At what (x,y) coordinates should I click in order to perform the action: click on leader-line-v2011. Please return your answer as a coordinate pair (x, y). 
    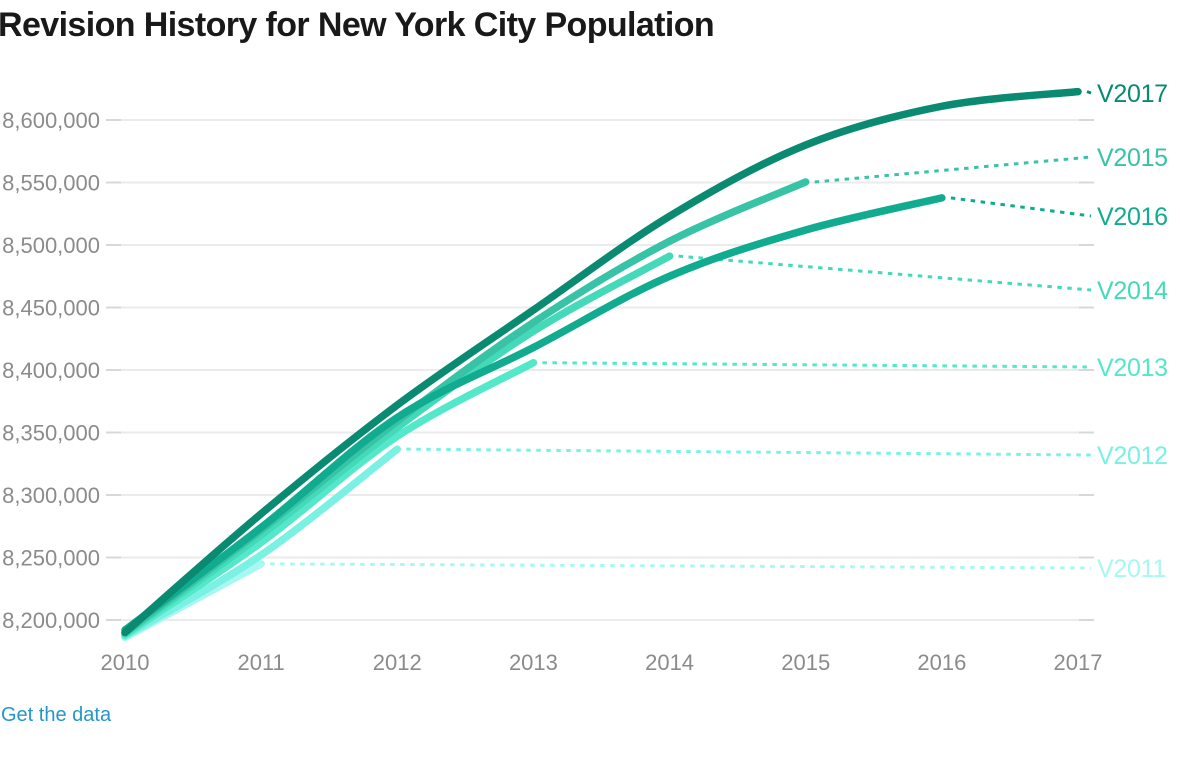
    Looking at the image, I should click on (681, 566).